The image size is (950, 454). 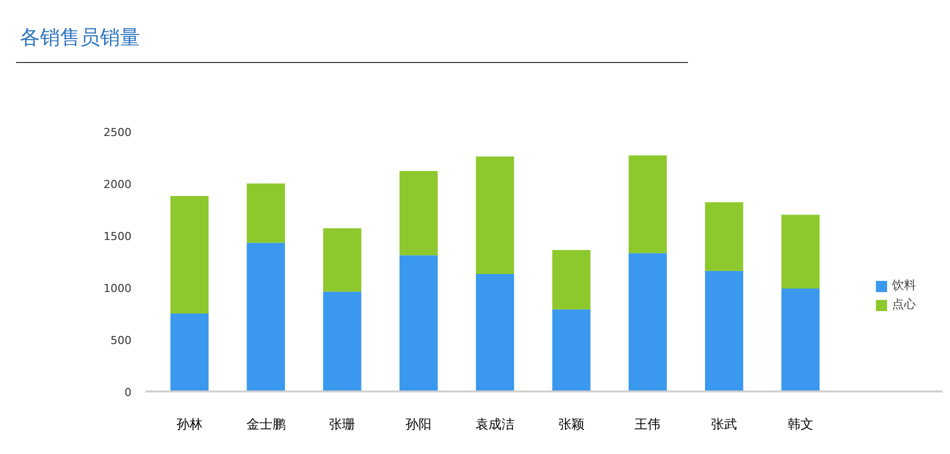 What do you see at coordinates (494, 425) in the screenshot?
I see `x-tick-label: 袁成洁` at bounding box center [494, 425].